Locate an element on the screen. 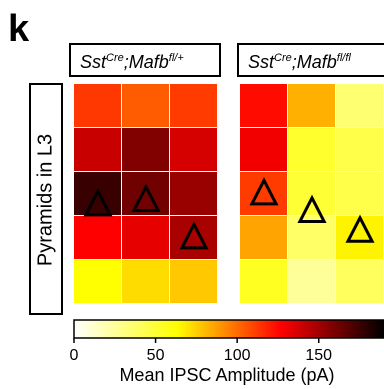  left-title-box is located at coordinates (145, 60).